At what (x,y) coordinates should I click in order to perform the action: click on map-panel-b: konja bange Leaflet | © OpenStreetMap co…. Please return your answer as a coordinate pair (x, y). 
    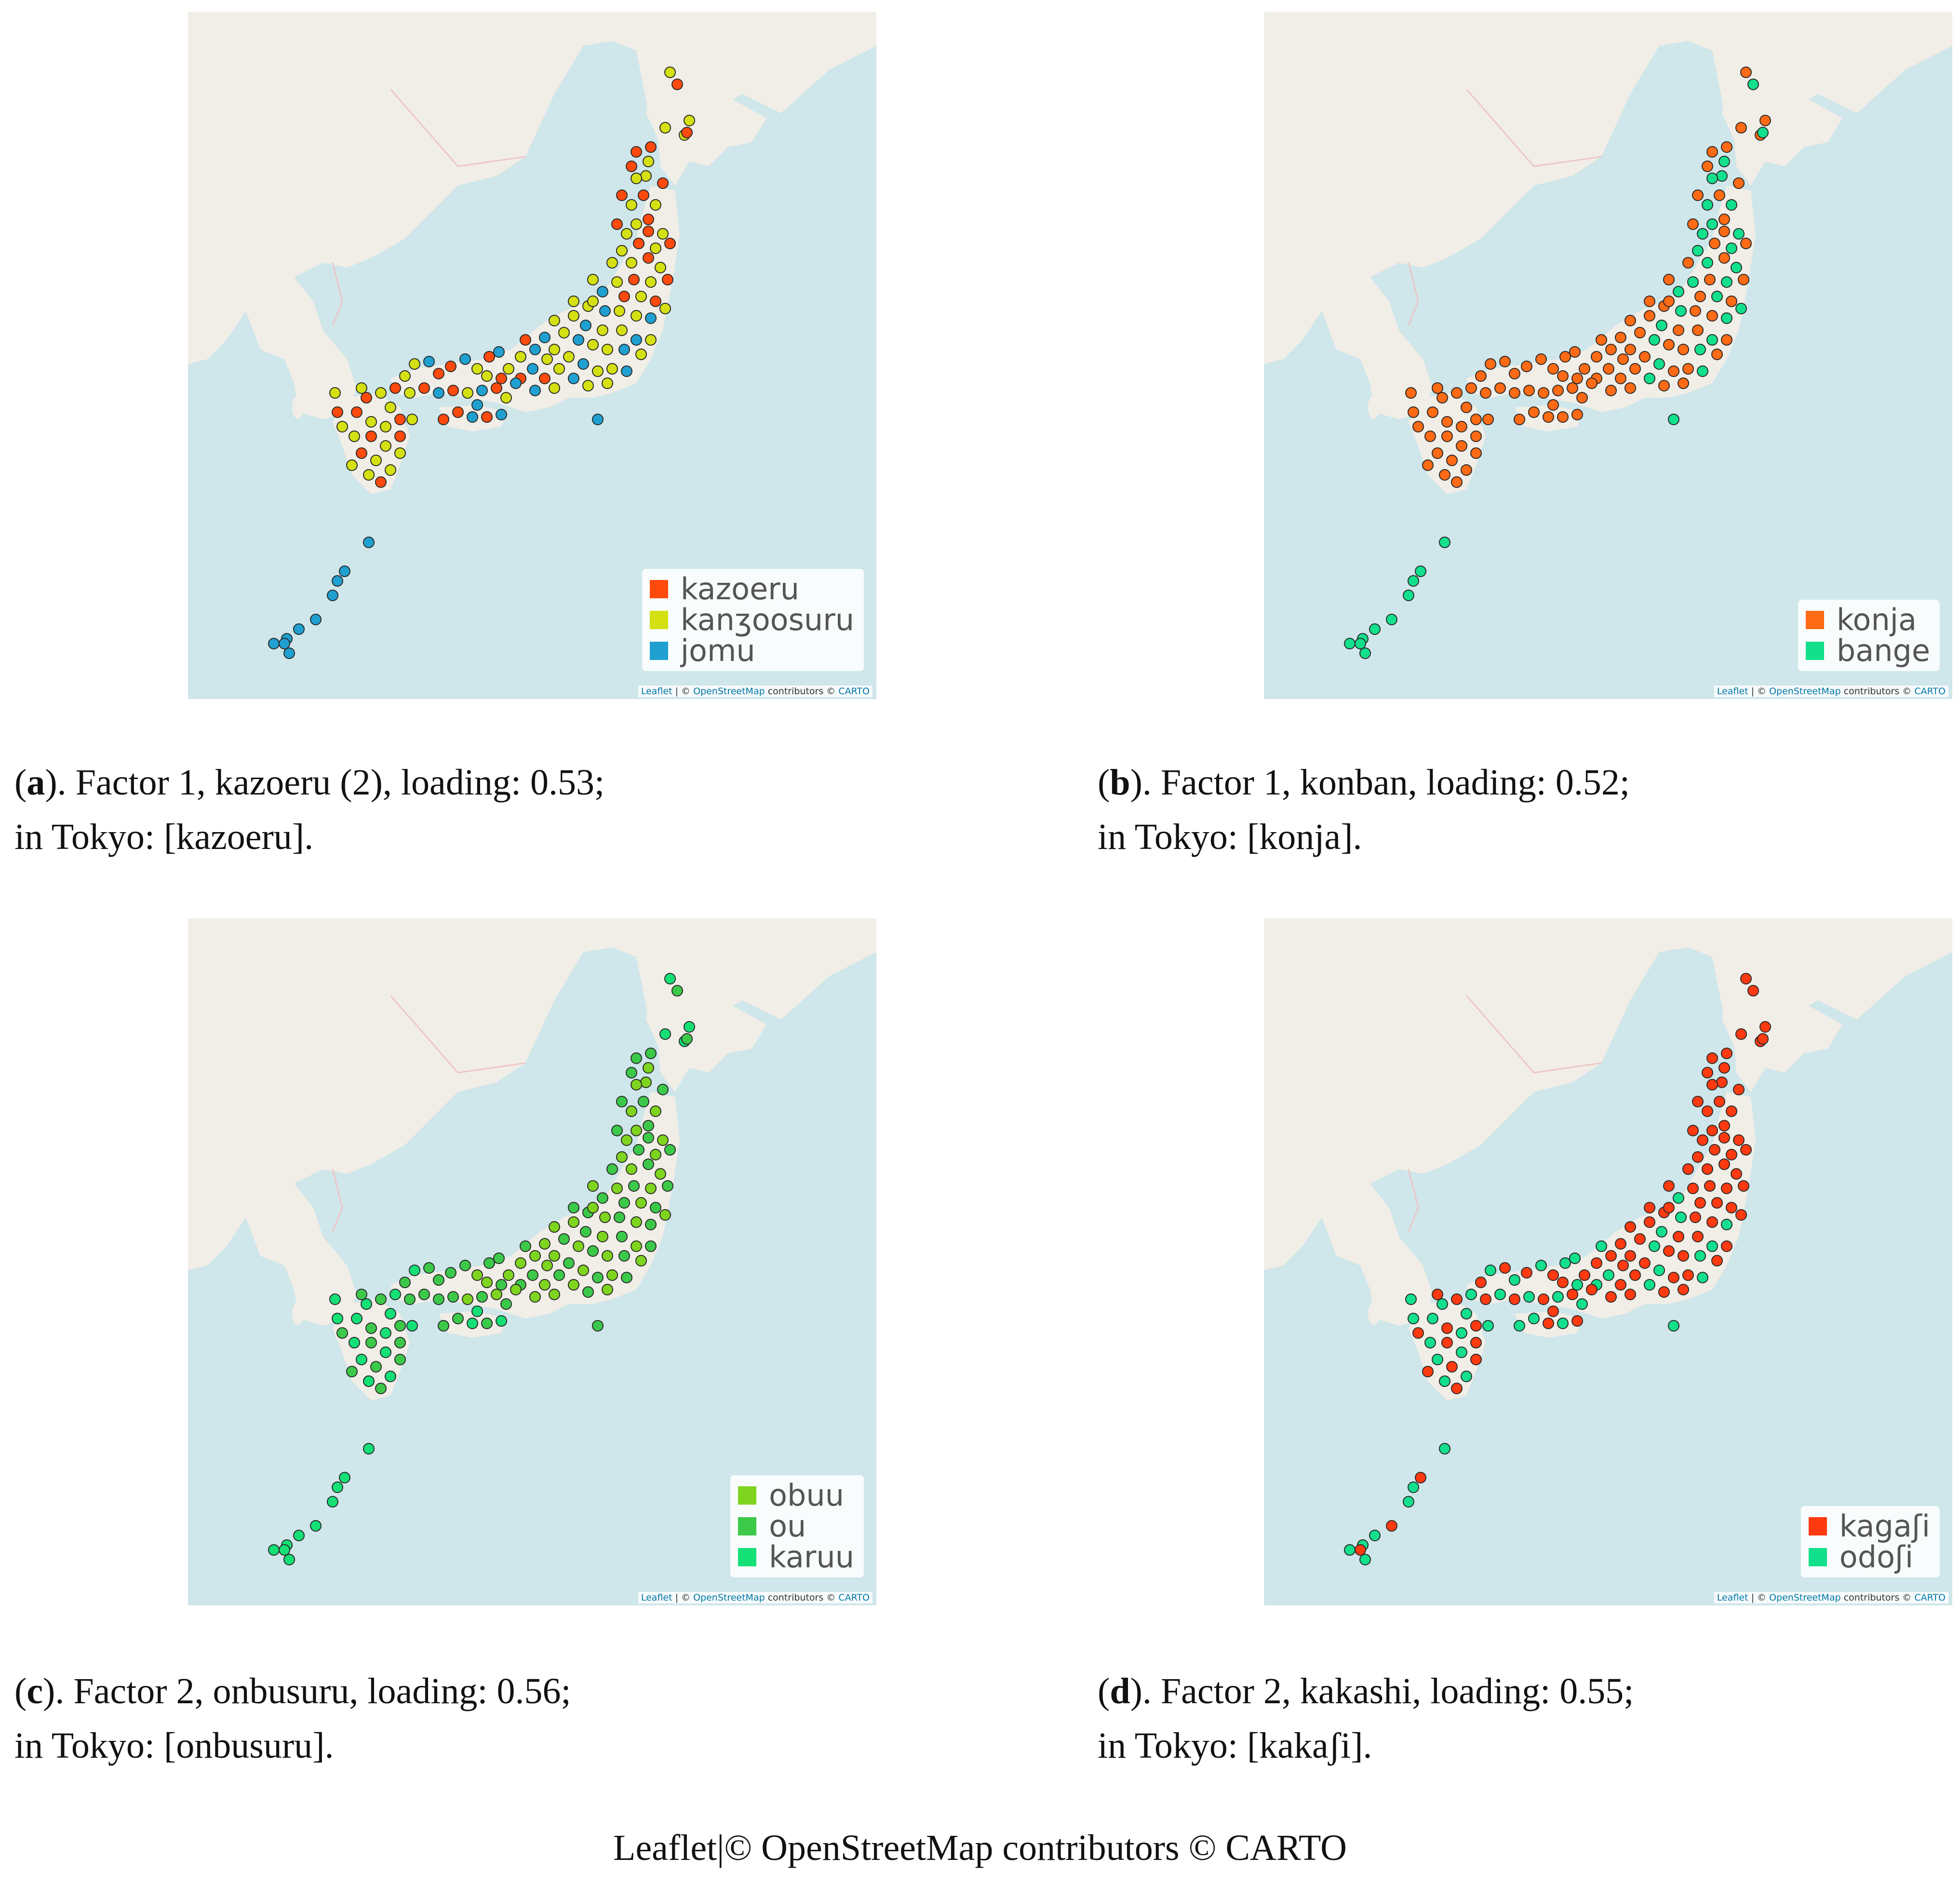
    Looking at the image, I should click on (1608, 355).